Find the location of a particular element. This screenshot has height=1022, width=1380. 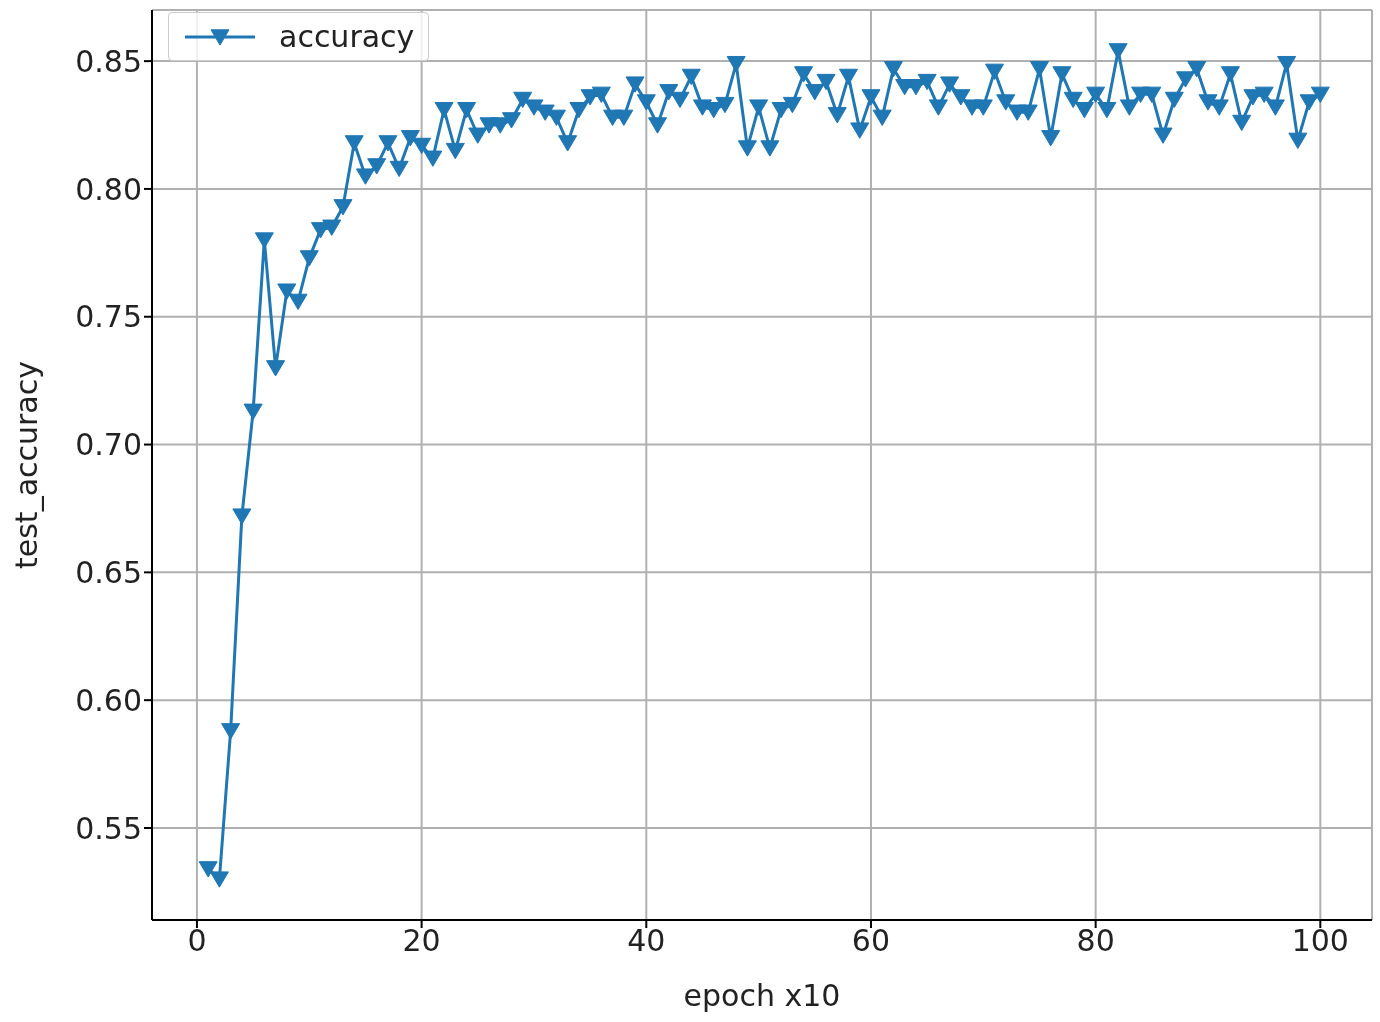

y-tick-label: 0.65 is located at coordinates (108, 573).